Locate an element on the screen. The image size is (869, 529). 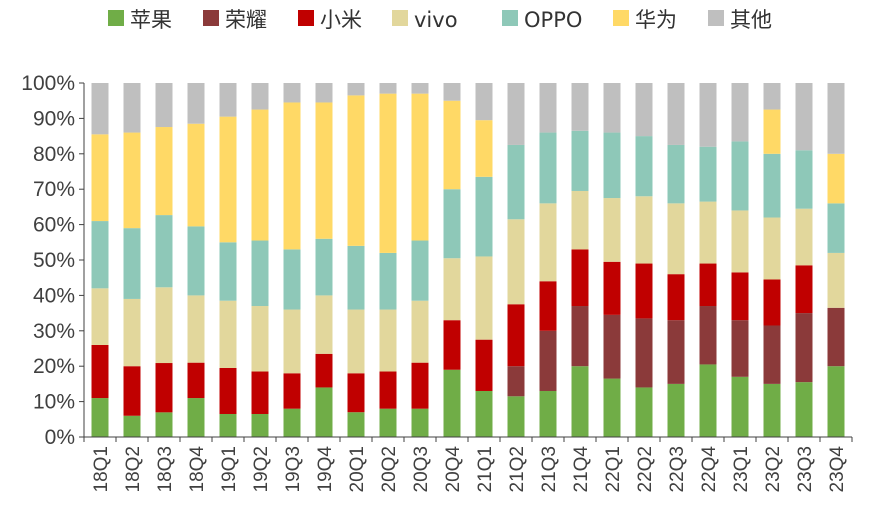
legend-item-2: 小米 is located at coordinates (330, 20).